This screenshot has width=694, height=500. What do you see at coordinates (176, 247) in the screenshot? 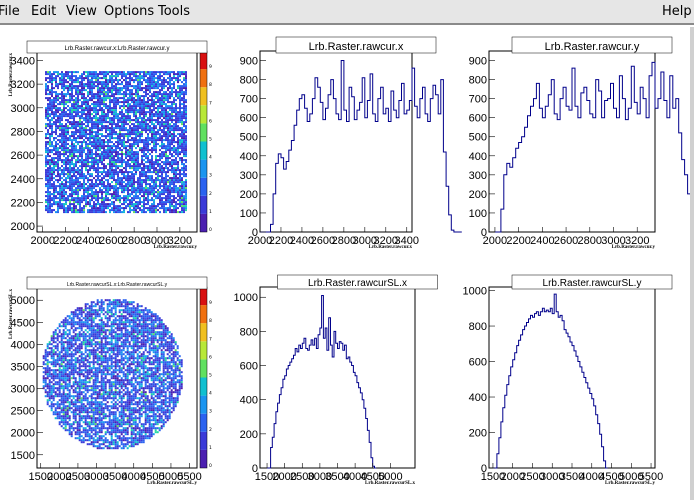
I see `plot1-xlabel: Lrb.Raster.rawcur.y` at bounding box center [176, 247].